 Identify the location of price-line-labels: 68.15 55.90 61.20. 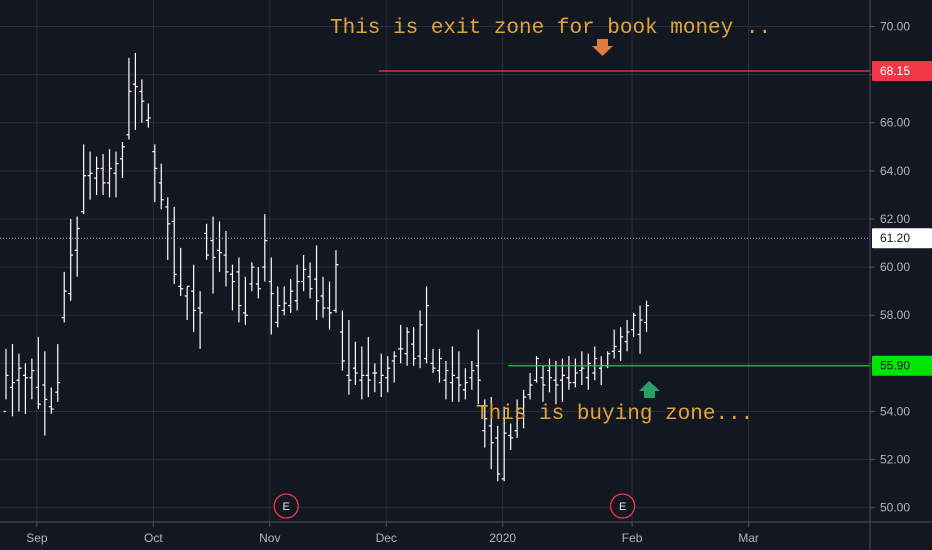
(902, 218).